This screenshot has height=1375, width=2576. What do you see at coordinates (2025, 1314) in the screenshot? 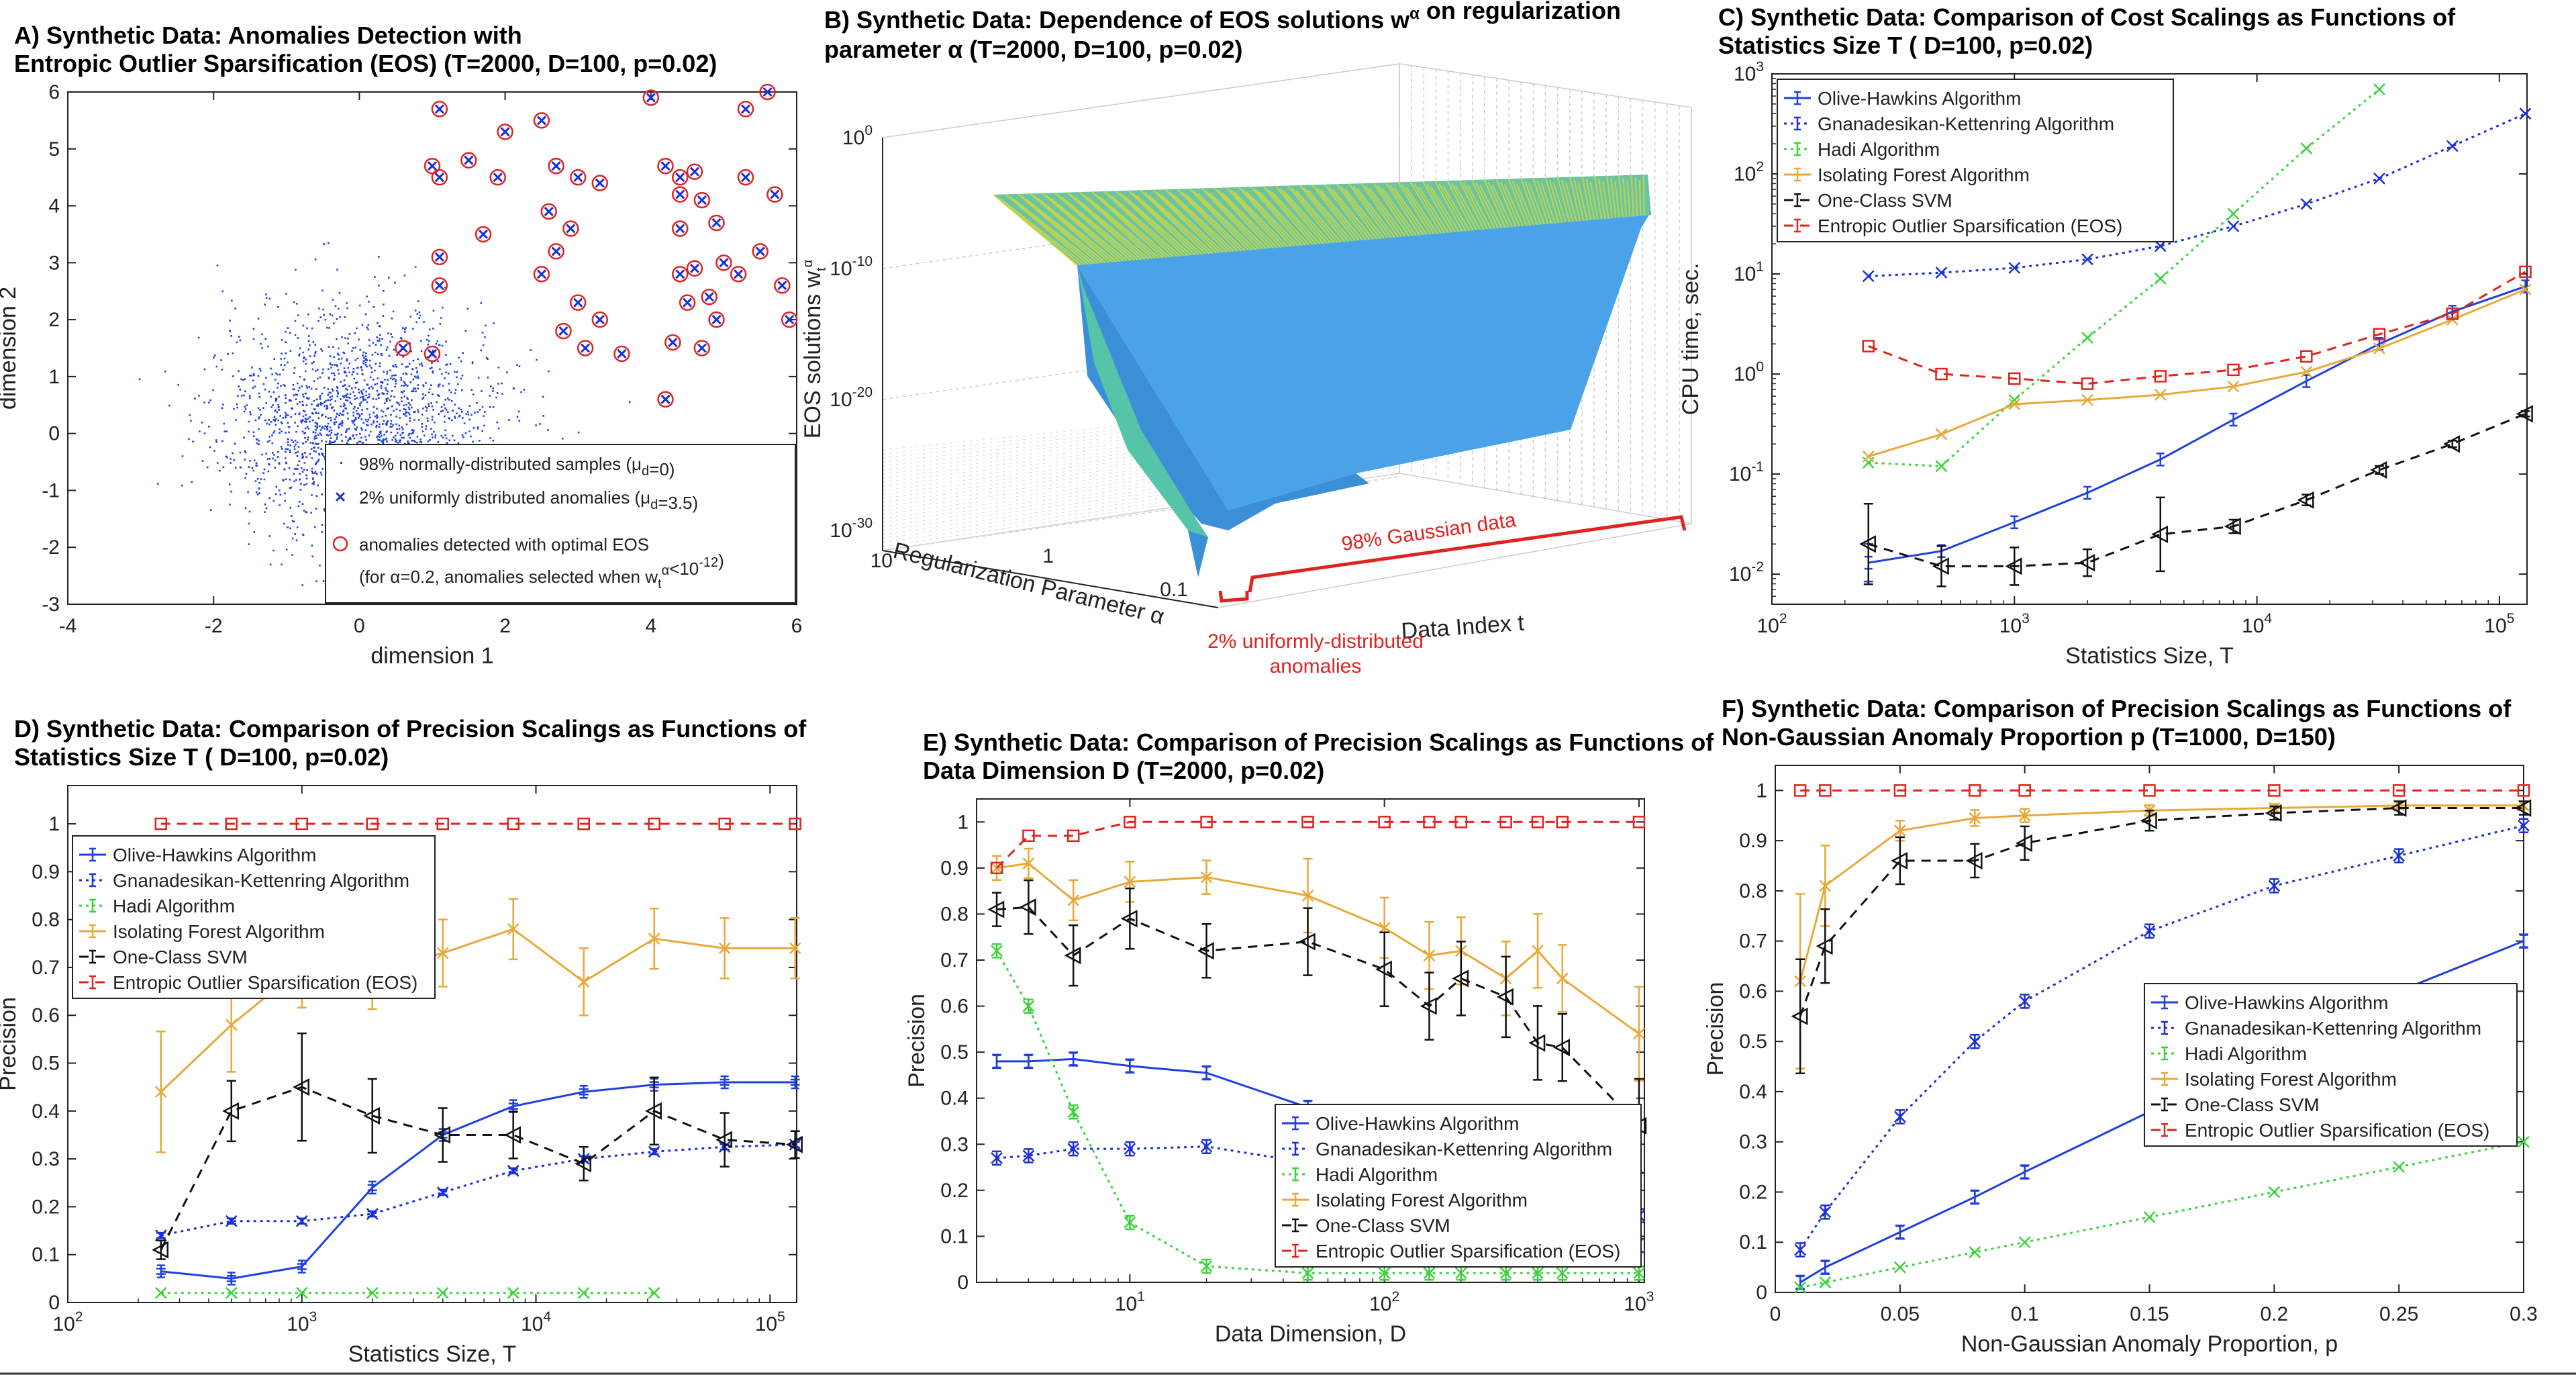
I see `x-tick-label: 0.1` at bounding box center [2025, 1314].